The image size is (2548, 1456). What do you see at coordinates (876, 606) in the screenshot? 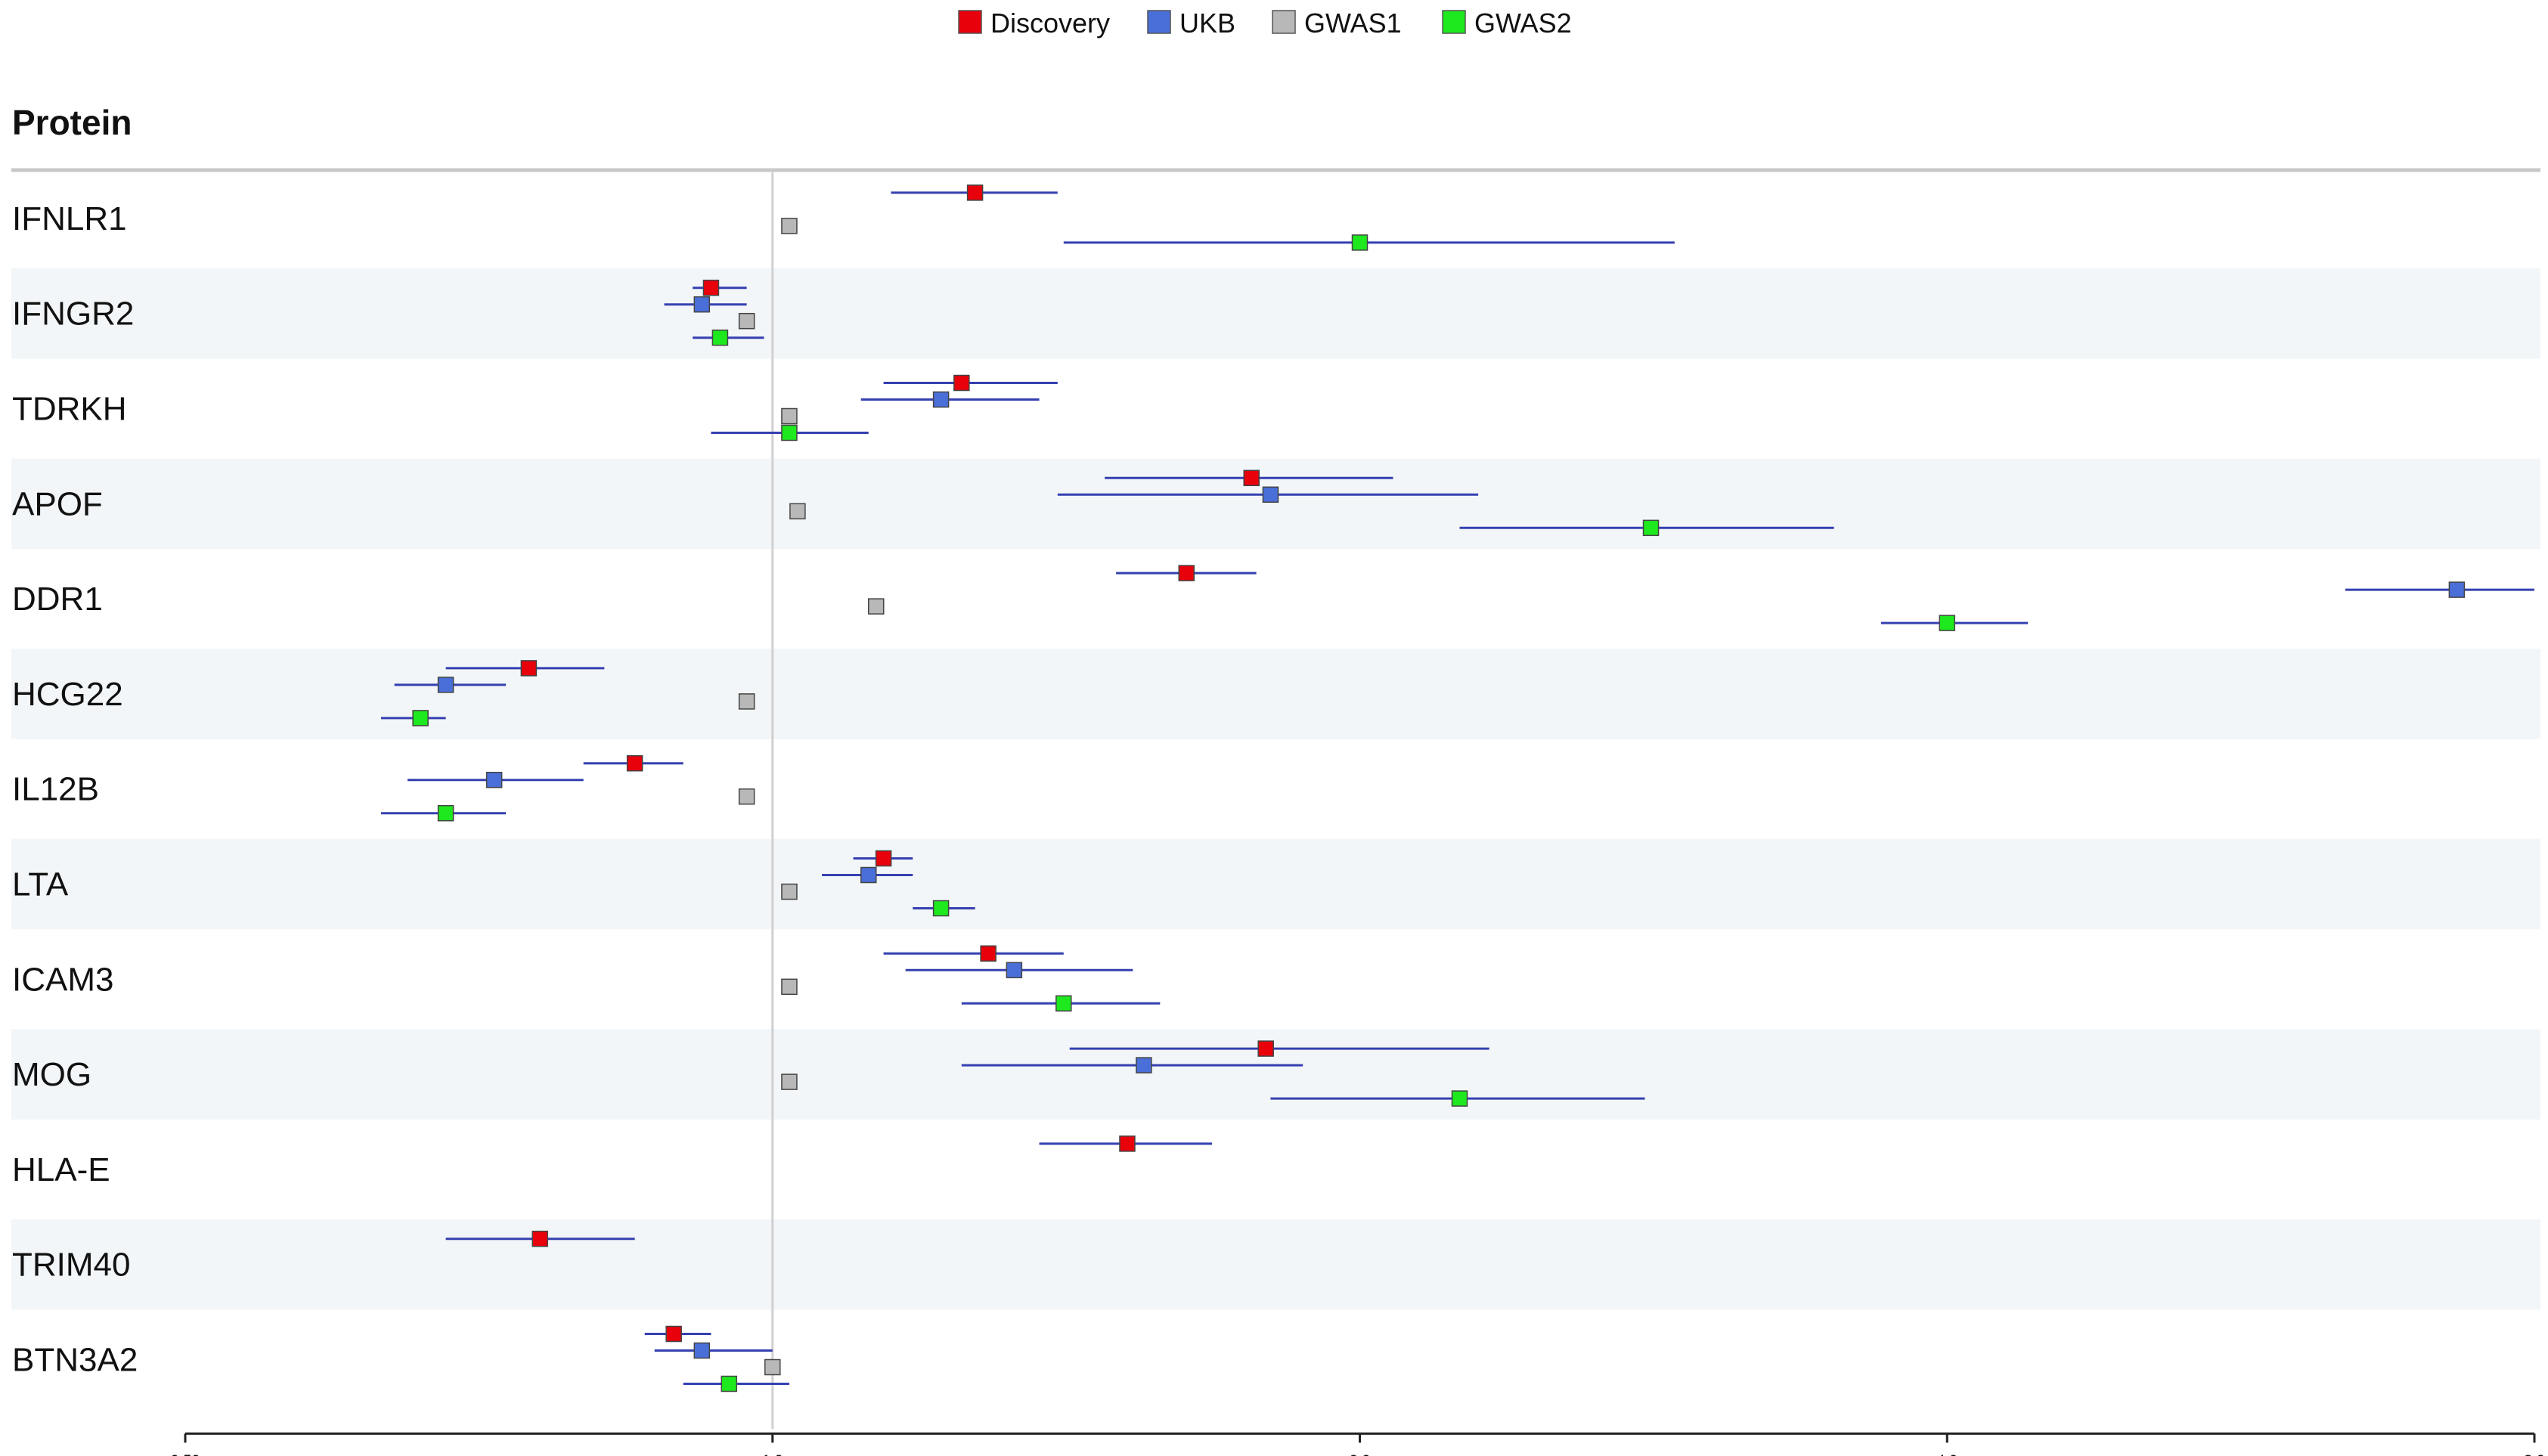
I see `point-ddr1-gwas1` at bounding box center [876, 606].